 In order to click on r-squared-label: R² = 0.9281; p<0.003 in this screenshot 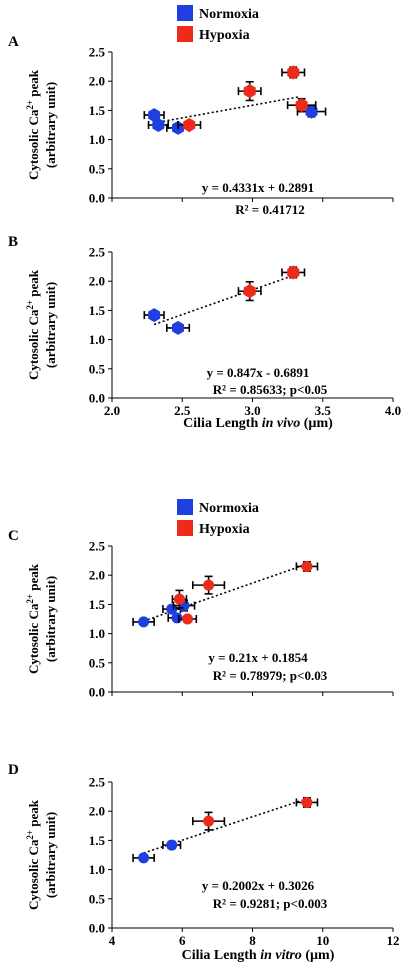, I will do `click(270, 903)`.